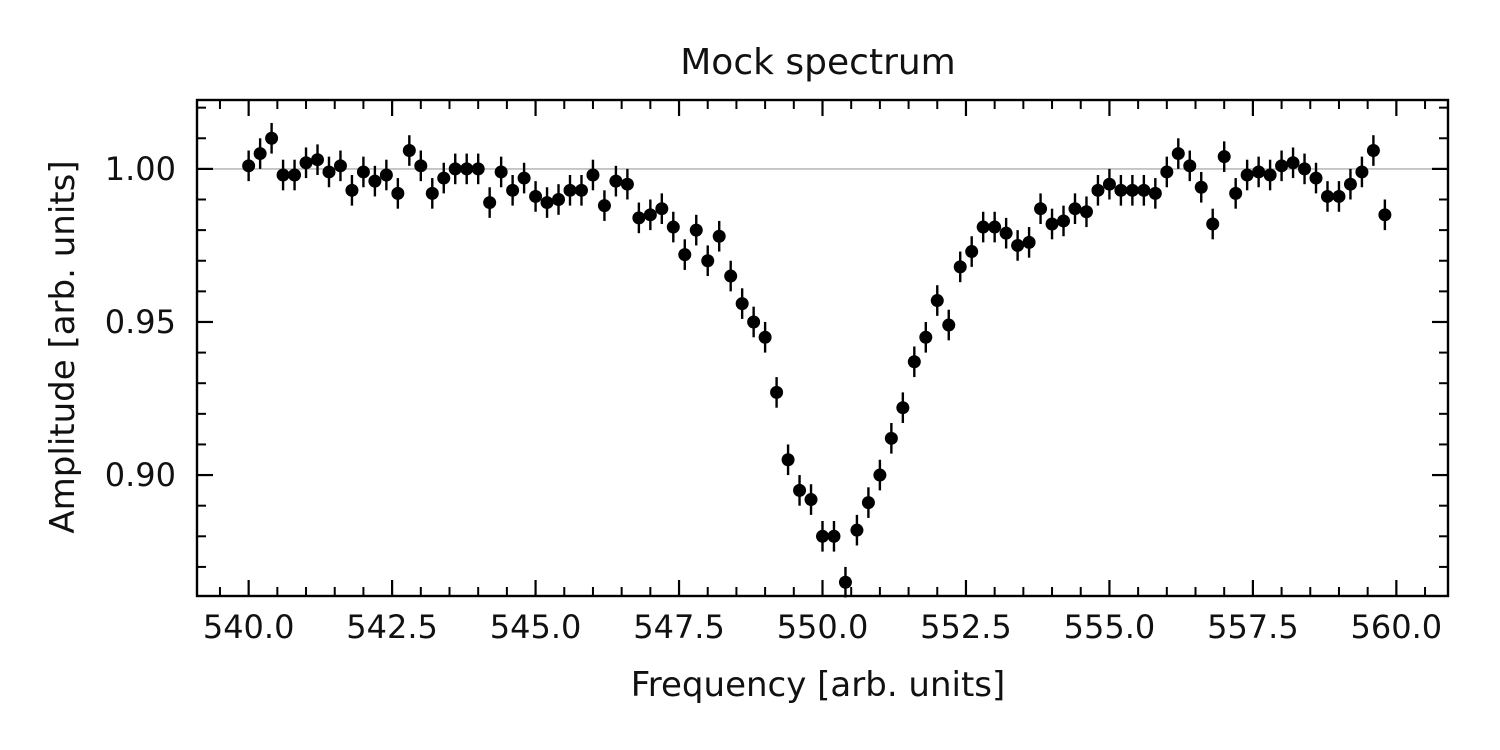 This screenshot has width=1500, height=750. What do you see at coordinates (966, 627) in the screenshot?
I see `x-tick-label: 552.5` at bounding box center [966, 627].